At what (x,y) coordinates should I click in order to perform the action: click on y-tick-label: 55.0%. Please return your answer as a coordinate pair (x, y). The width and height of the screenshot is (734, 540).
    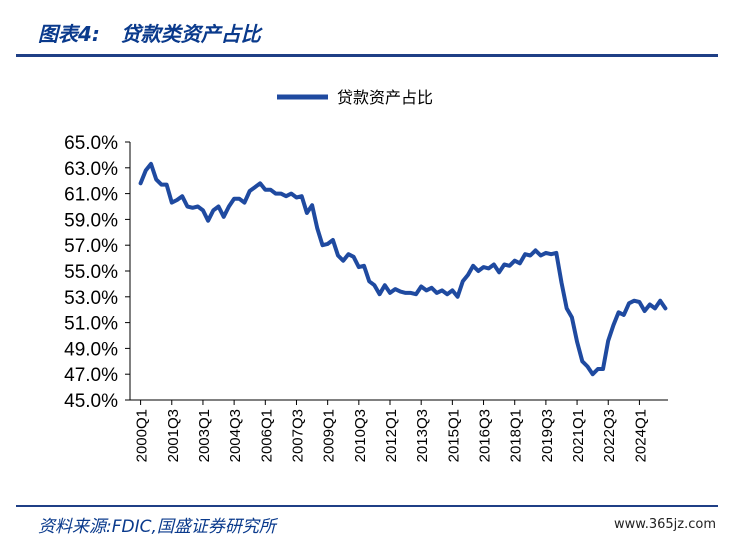
    Looking at the image, I should click on (91, 272).